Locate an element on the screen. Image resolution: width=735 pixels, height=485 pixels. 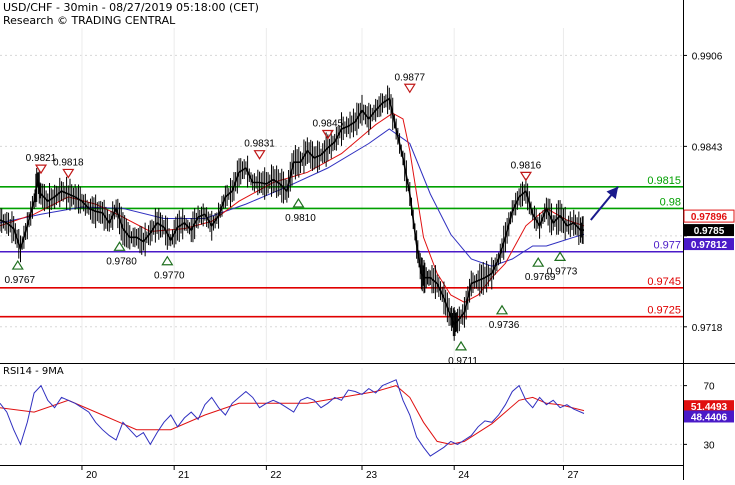
marker-label: 0.9767 is located at coordinates (19, 280).